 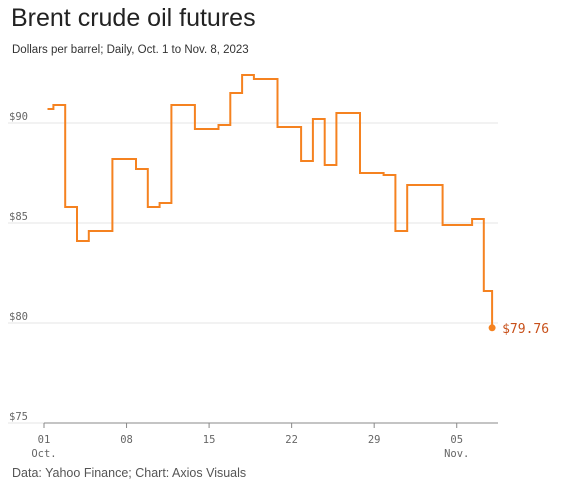 I want to click on x-tick-label: 15, so click(x=209, y=440).